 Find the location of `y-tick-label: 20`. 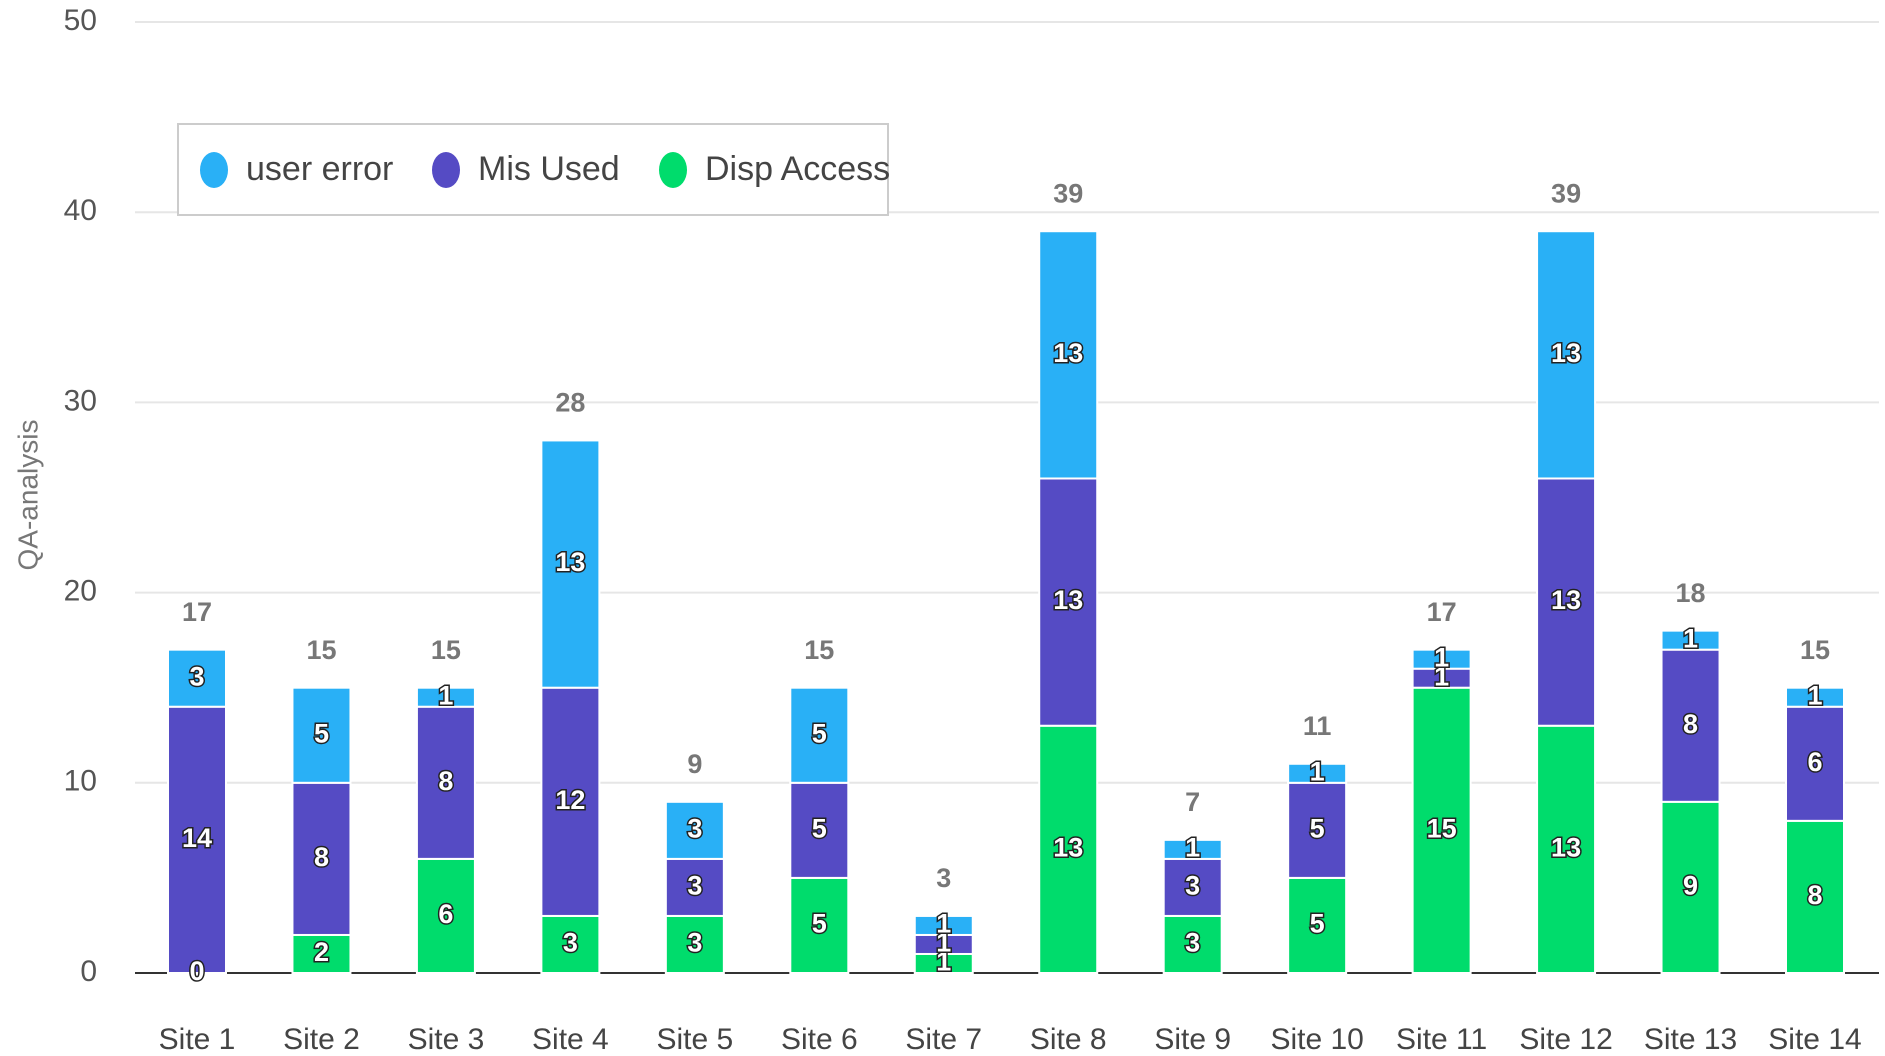

y-tick-label: 20 is located at coordinates (80, 591).